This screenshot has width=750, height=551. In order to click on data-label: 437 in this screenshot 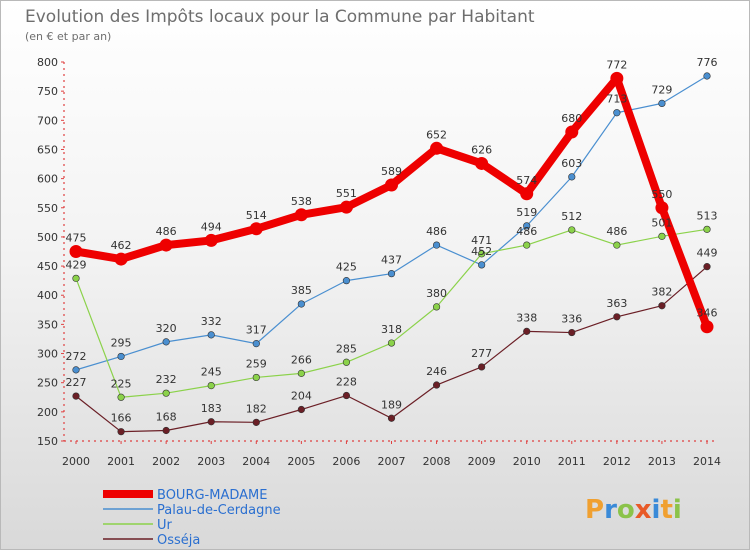, I will do `click(391, 260)`.